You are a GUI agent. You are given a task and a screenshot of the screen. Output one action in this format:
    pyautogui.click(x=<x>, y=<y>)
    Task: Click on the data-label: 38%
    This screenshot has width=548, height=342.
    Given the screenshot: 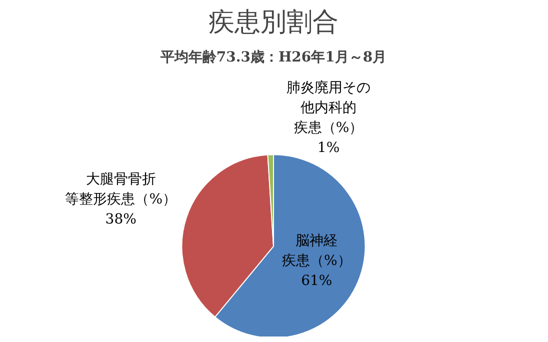 What is the action you would take?
    pyautogui.click(x=120, y=219)
    